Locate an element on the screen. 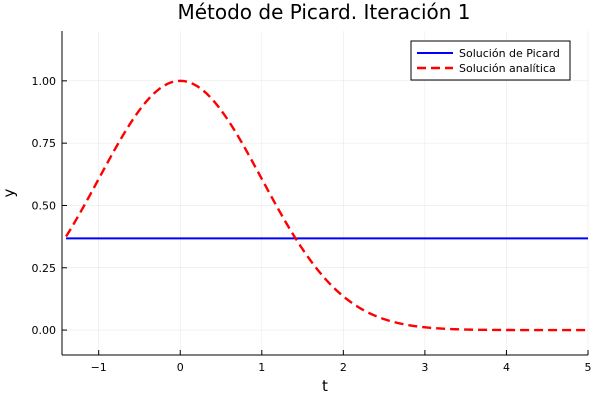  x-tick-label: 4 is located at coordinates (506, 367).